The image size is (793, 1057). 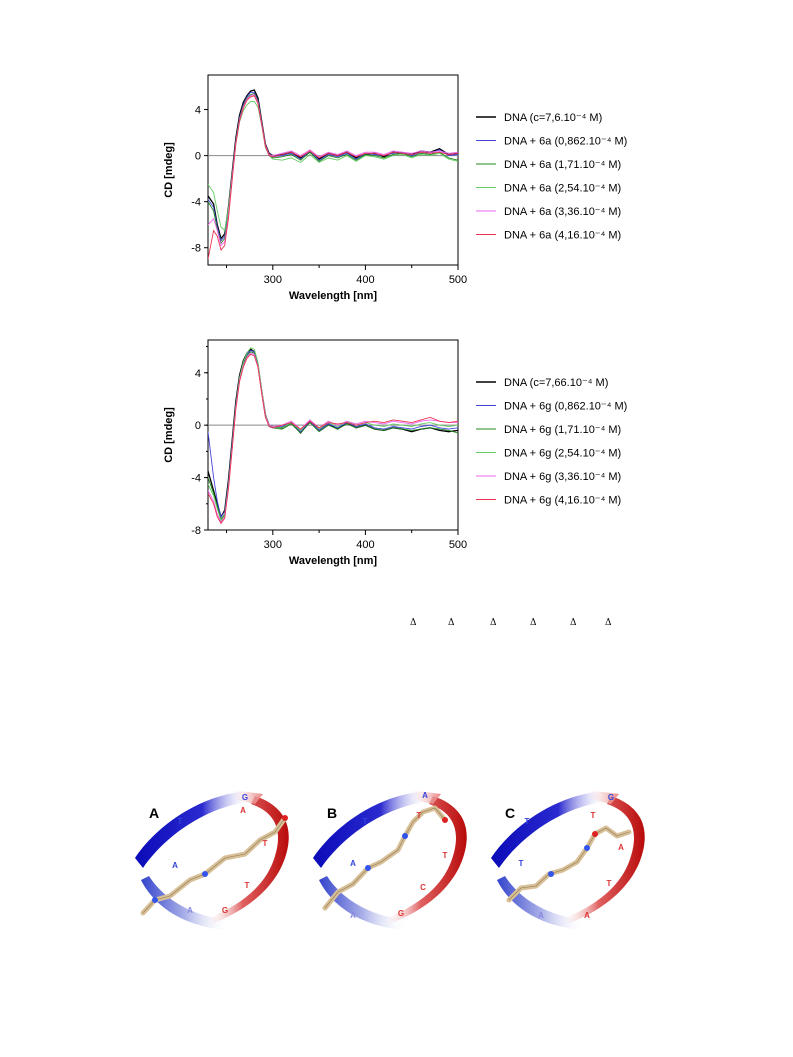 I want to click on legend-label: DNA + 6g (1,71.10⁻⁴ M), so click(x=562, y=430).